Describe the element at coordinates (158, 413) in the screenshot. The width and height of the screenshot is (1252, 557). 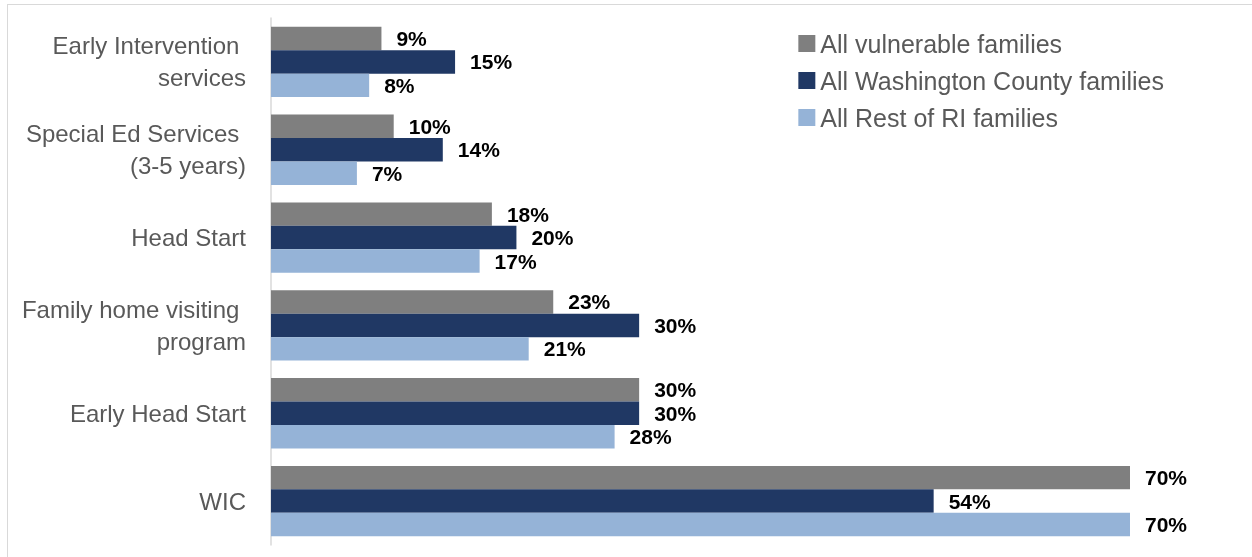
I see `y-tick-label: Early Head Start` at that location.